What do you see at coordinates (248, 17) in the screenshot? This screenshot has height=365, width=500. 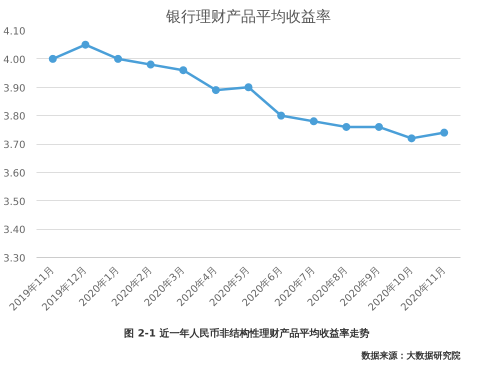 I see `chart-title: 银行理财产品平均收益率` at bounding box center [248, 17].